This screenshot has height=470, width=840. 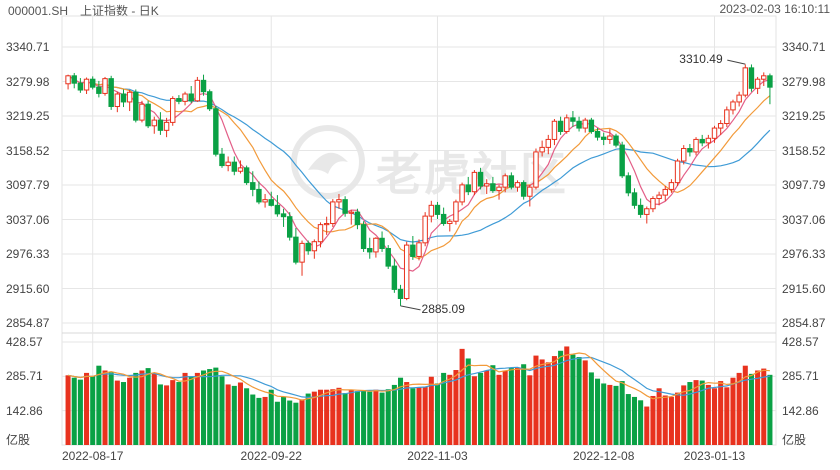 What do you see at coordinates (804, 254) in the screenshot?
I see `price-tick-right: 2976.33` at bounding box center [804, 254].